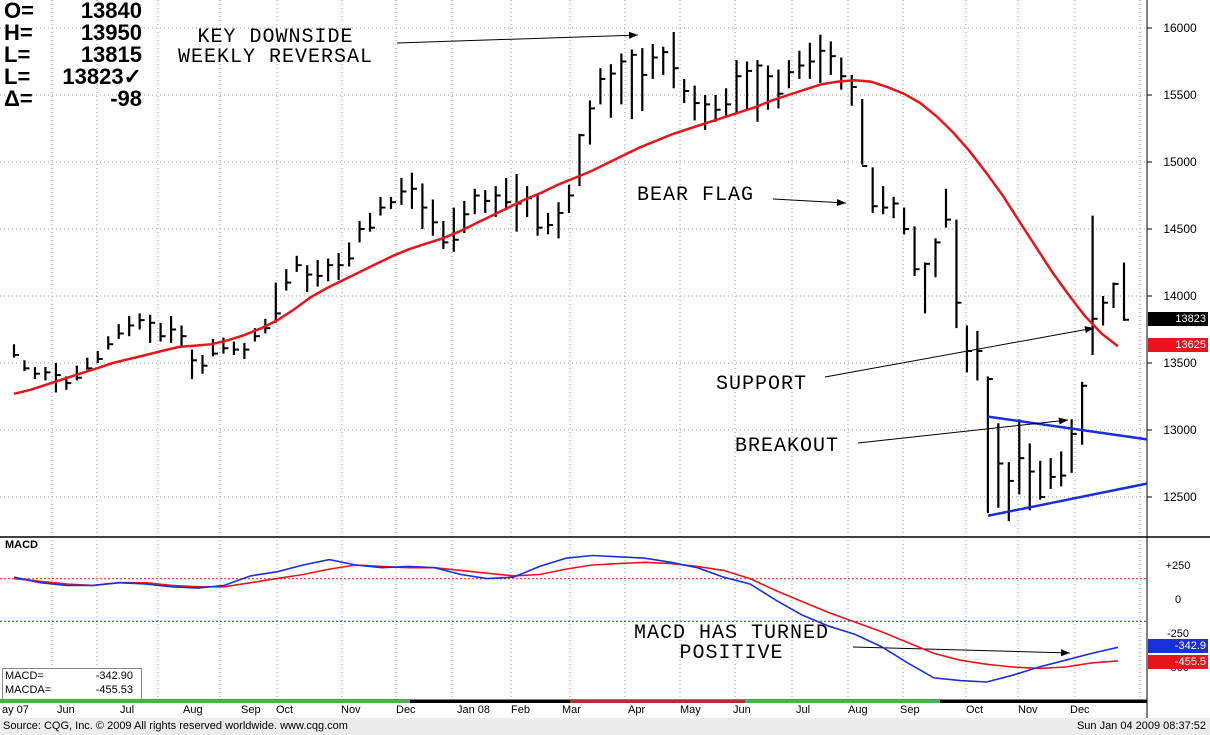 The height and width of the screenshot is (735, 1210). I want to click on ma-price-tag: 13625, so click(1178, 345).